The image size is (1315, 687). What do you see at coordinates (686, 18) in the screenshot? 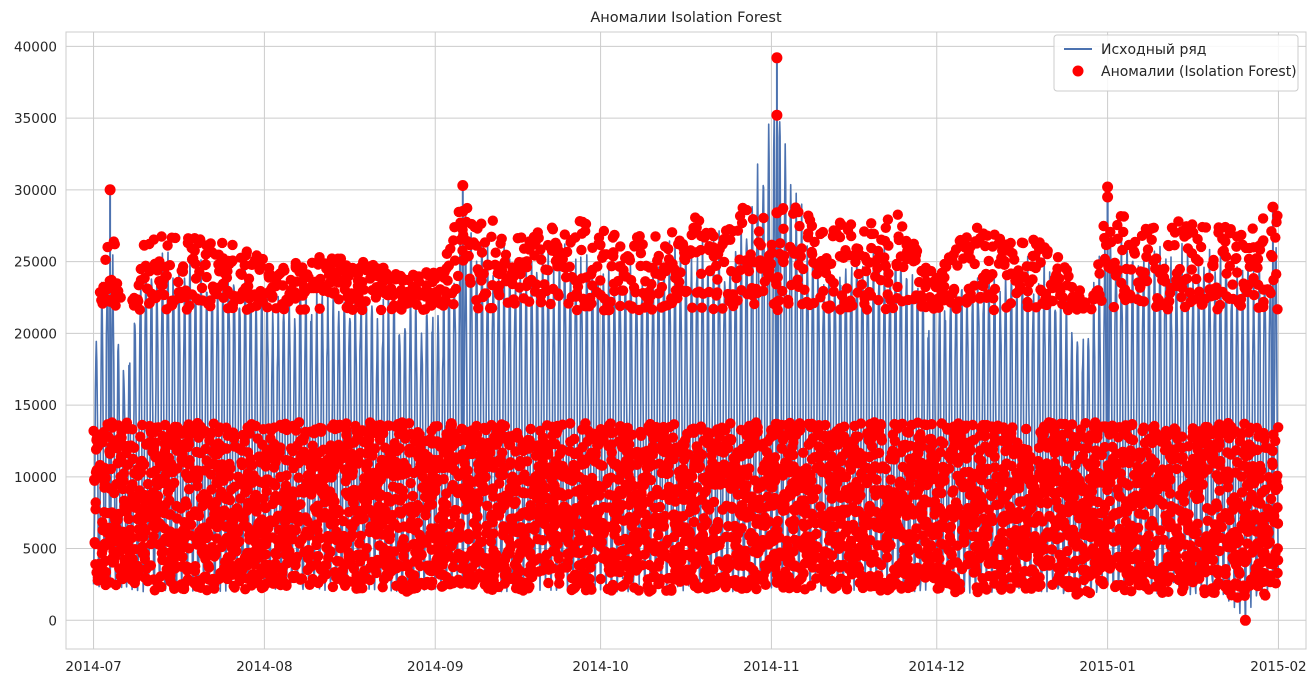
I see `chart-title: Аномалии Isolation Forest` at bounding box center [686, 18].